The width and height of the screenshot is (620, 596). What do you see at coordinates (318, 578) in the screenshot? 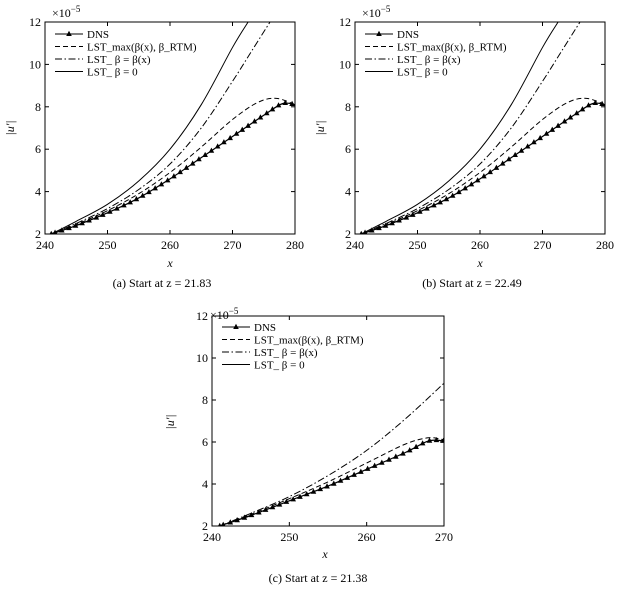
I see `chart-caption: (c) Start at z = 21.38` at bounding box center [318, 578].